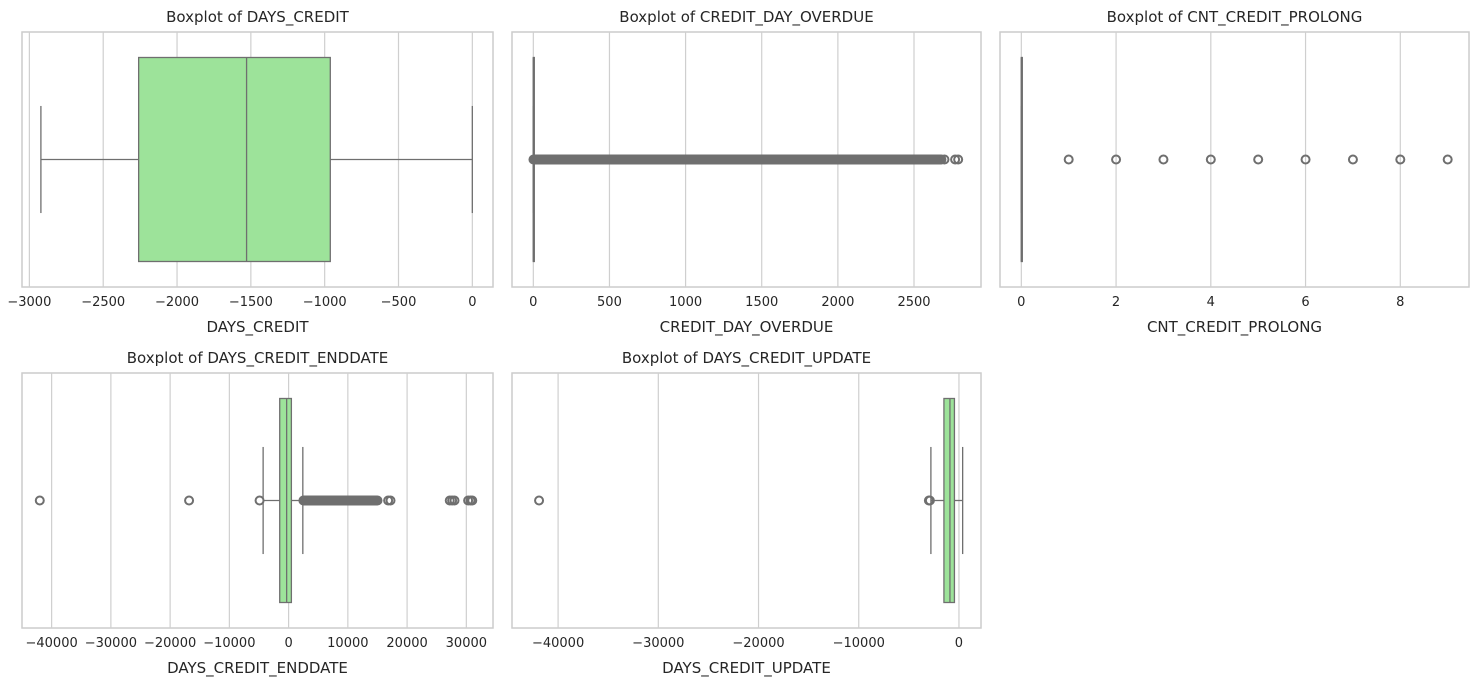 This screenshot has height=688, width=1481. I want to click on x-tick-label: −500, so click(399, 302).